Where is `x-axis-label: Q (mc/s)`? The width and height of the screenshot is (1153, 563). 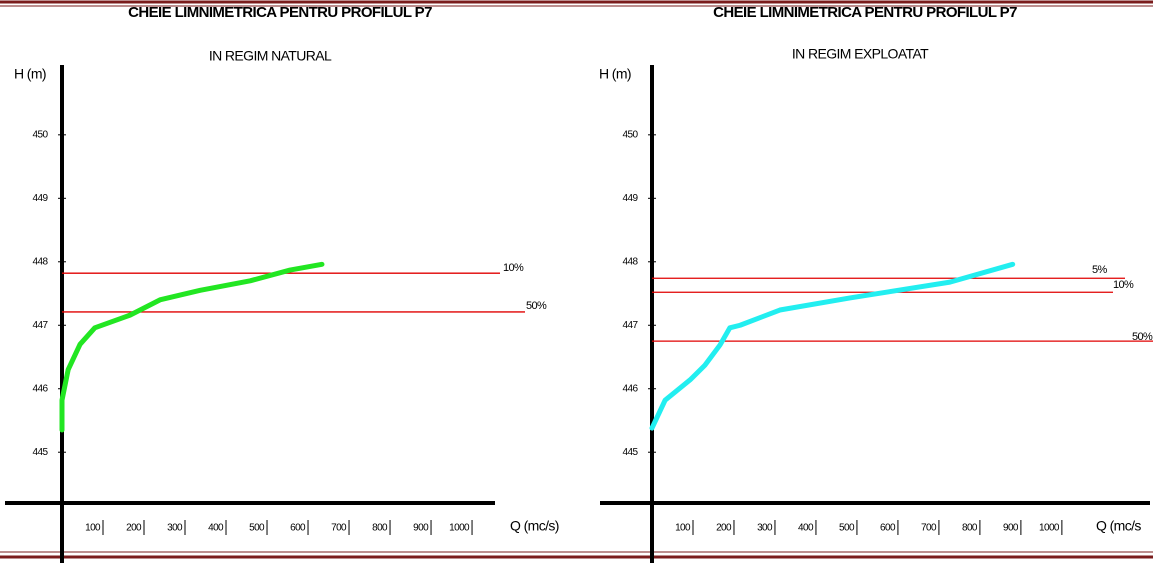 x-axis-label: Q (mc/s) is located at coordinates (534, 526).